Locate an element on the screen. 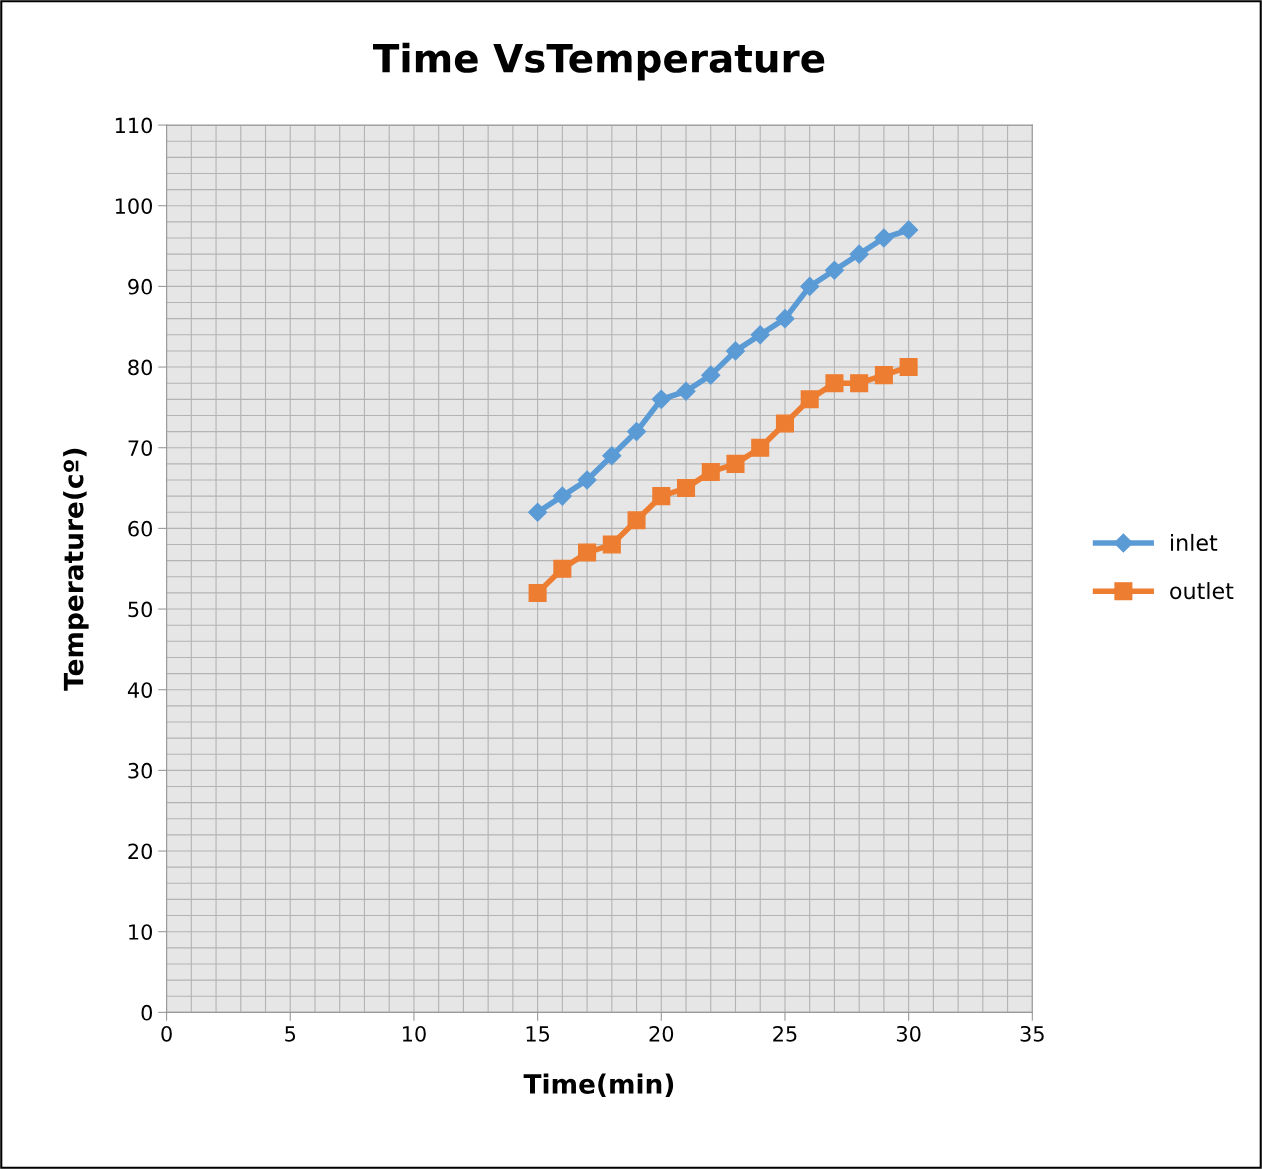  x-tick-label: 30 is located at coordinates (908, 1033).